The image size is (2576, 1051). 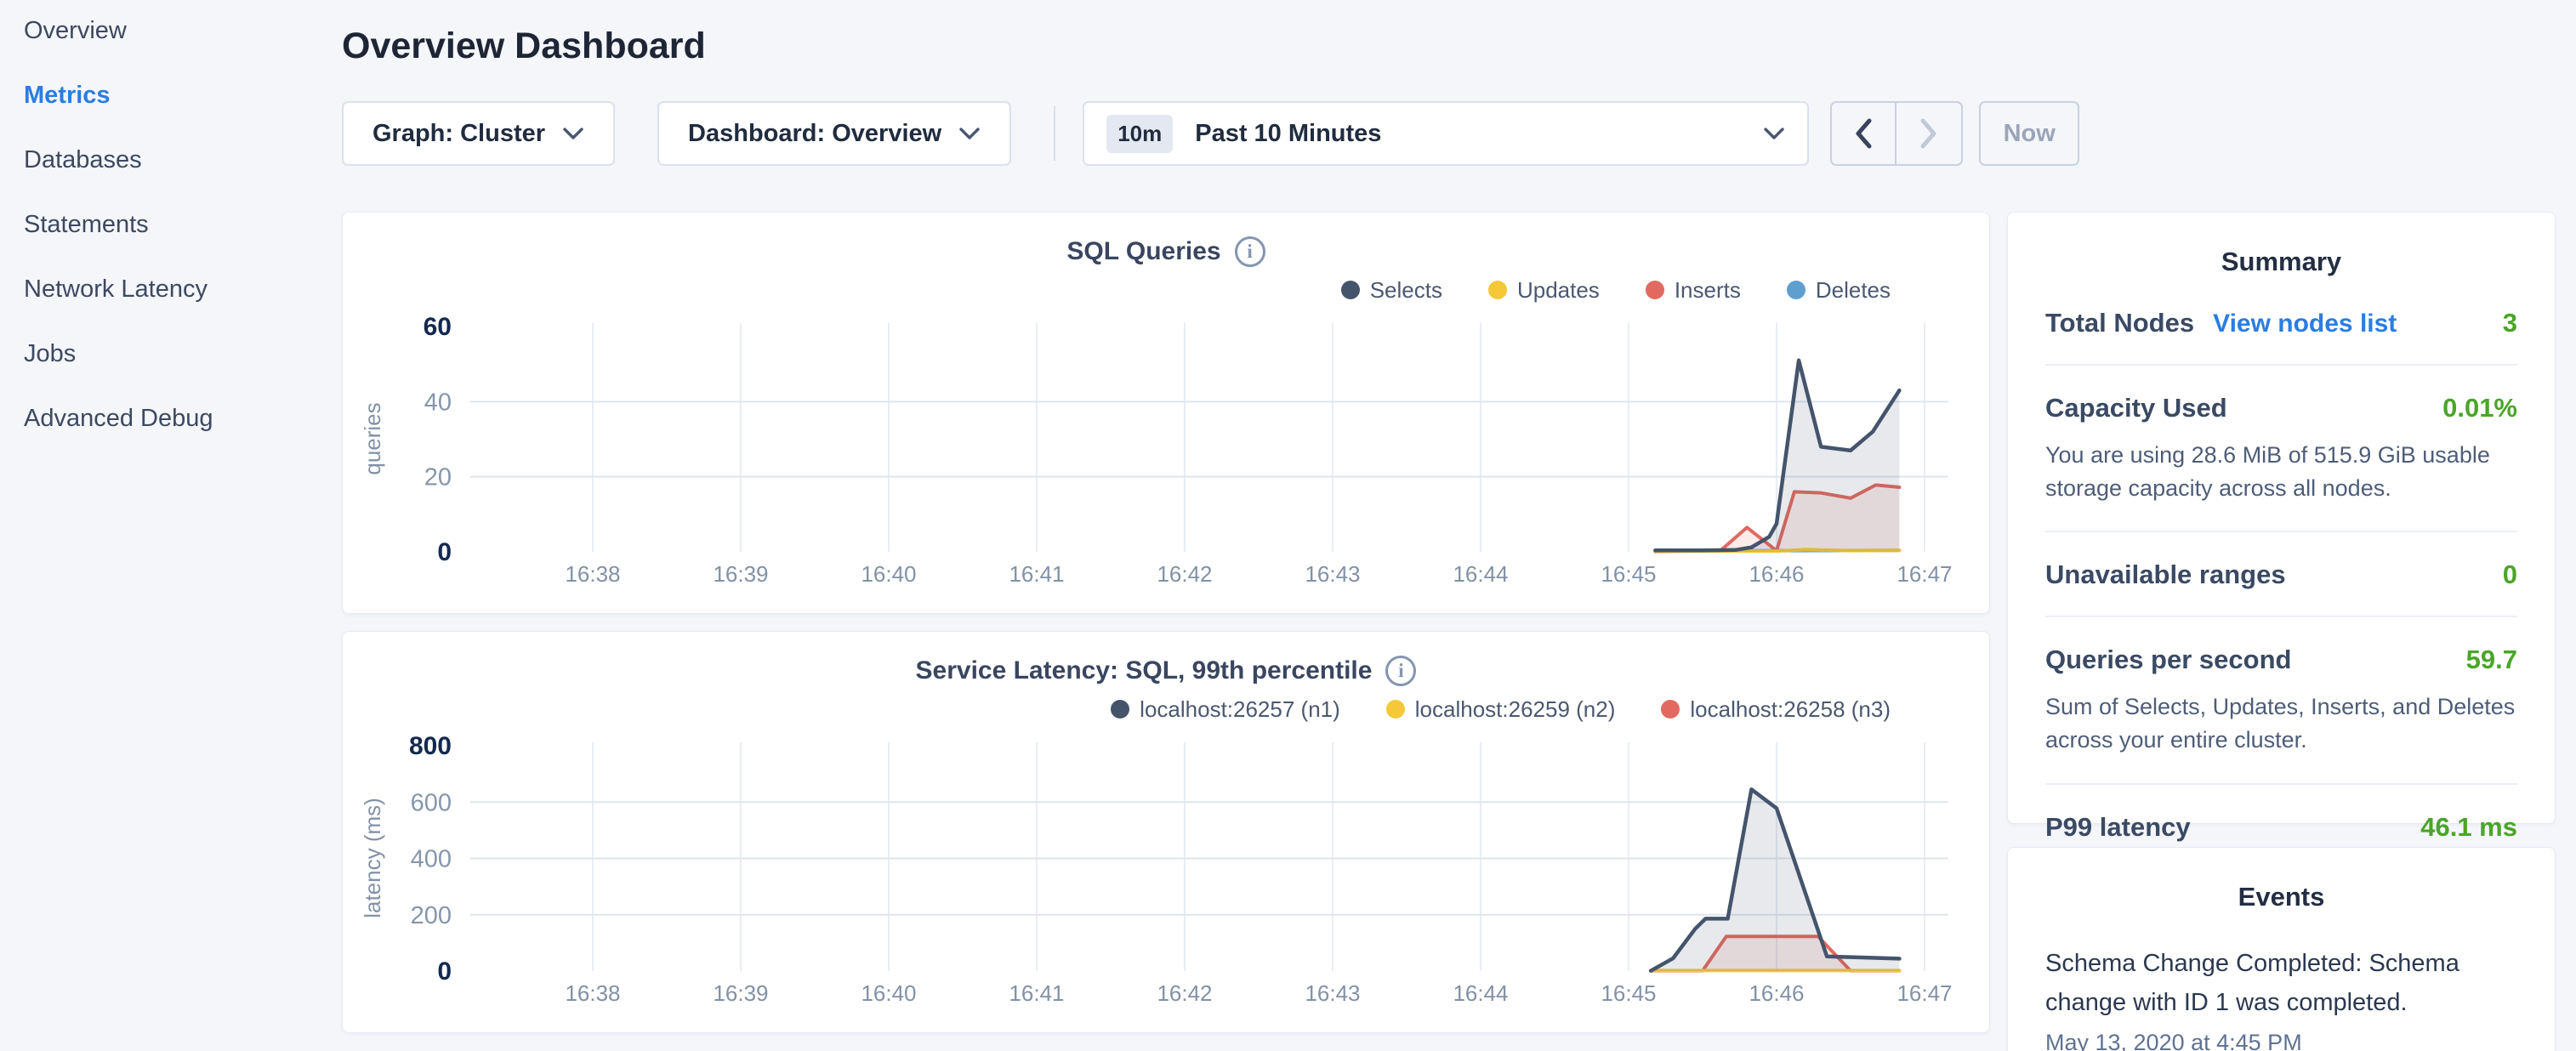 What do you see at coordinates (2491, 660) in the screenshot?
I see `summary-value: 59.7` at bounding box center [2491, 660].